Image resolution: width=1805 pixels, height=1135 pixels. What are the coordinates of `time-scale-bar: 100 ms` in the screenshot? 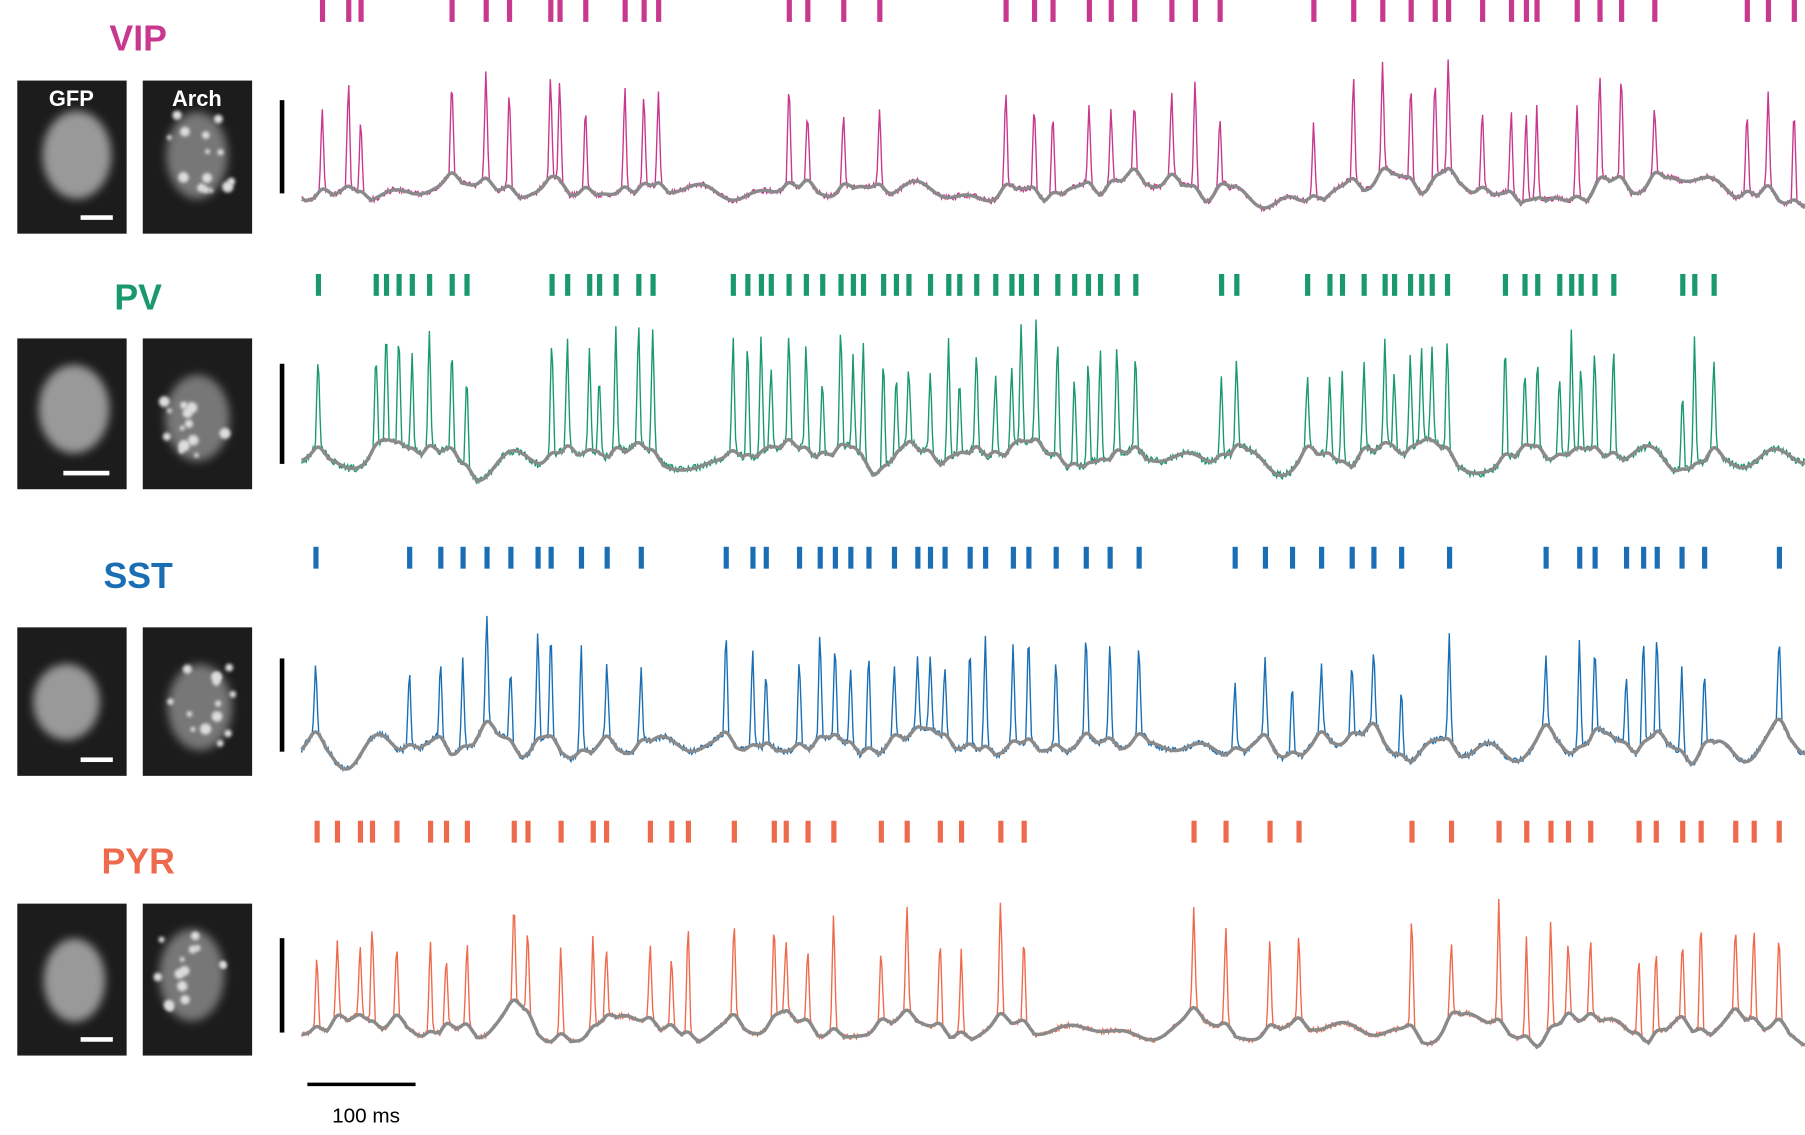 It's located at (361, 1104).